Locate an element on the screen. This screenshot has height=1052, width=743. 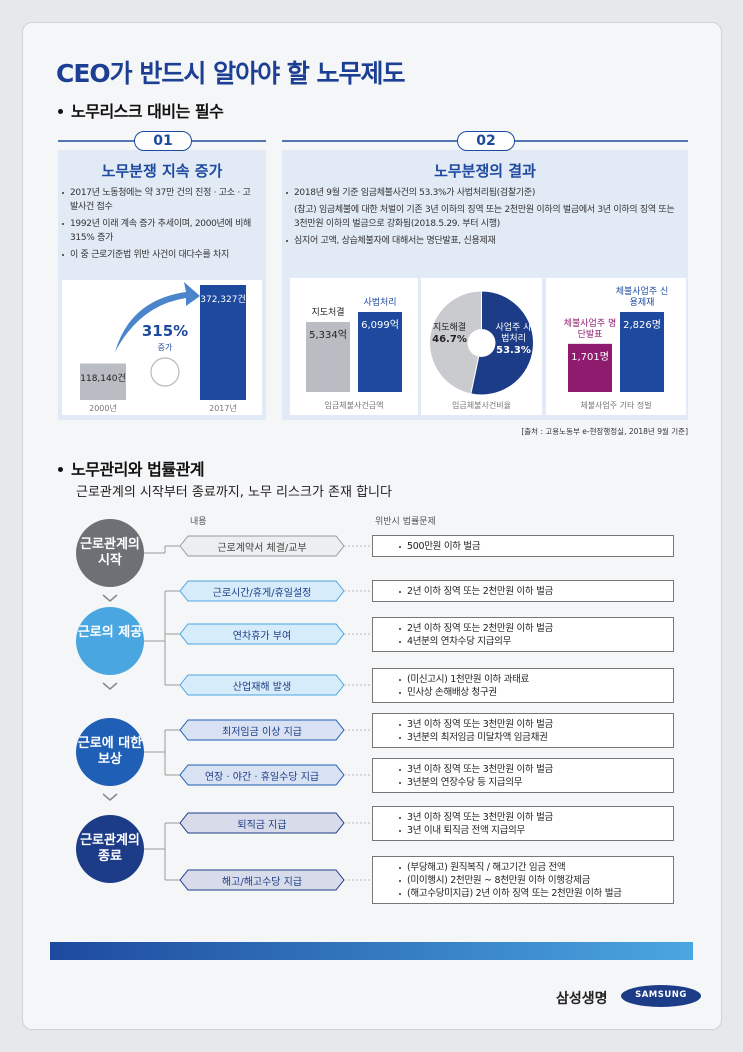
bar-value-label: 6,099억 is located at coordinates (380, 325).